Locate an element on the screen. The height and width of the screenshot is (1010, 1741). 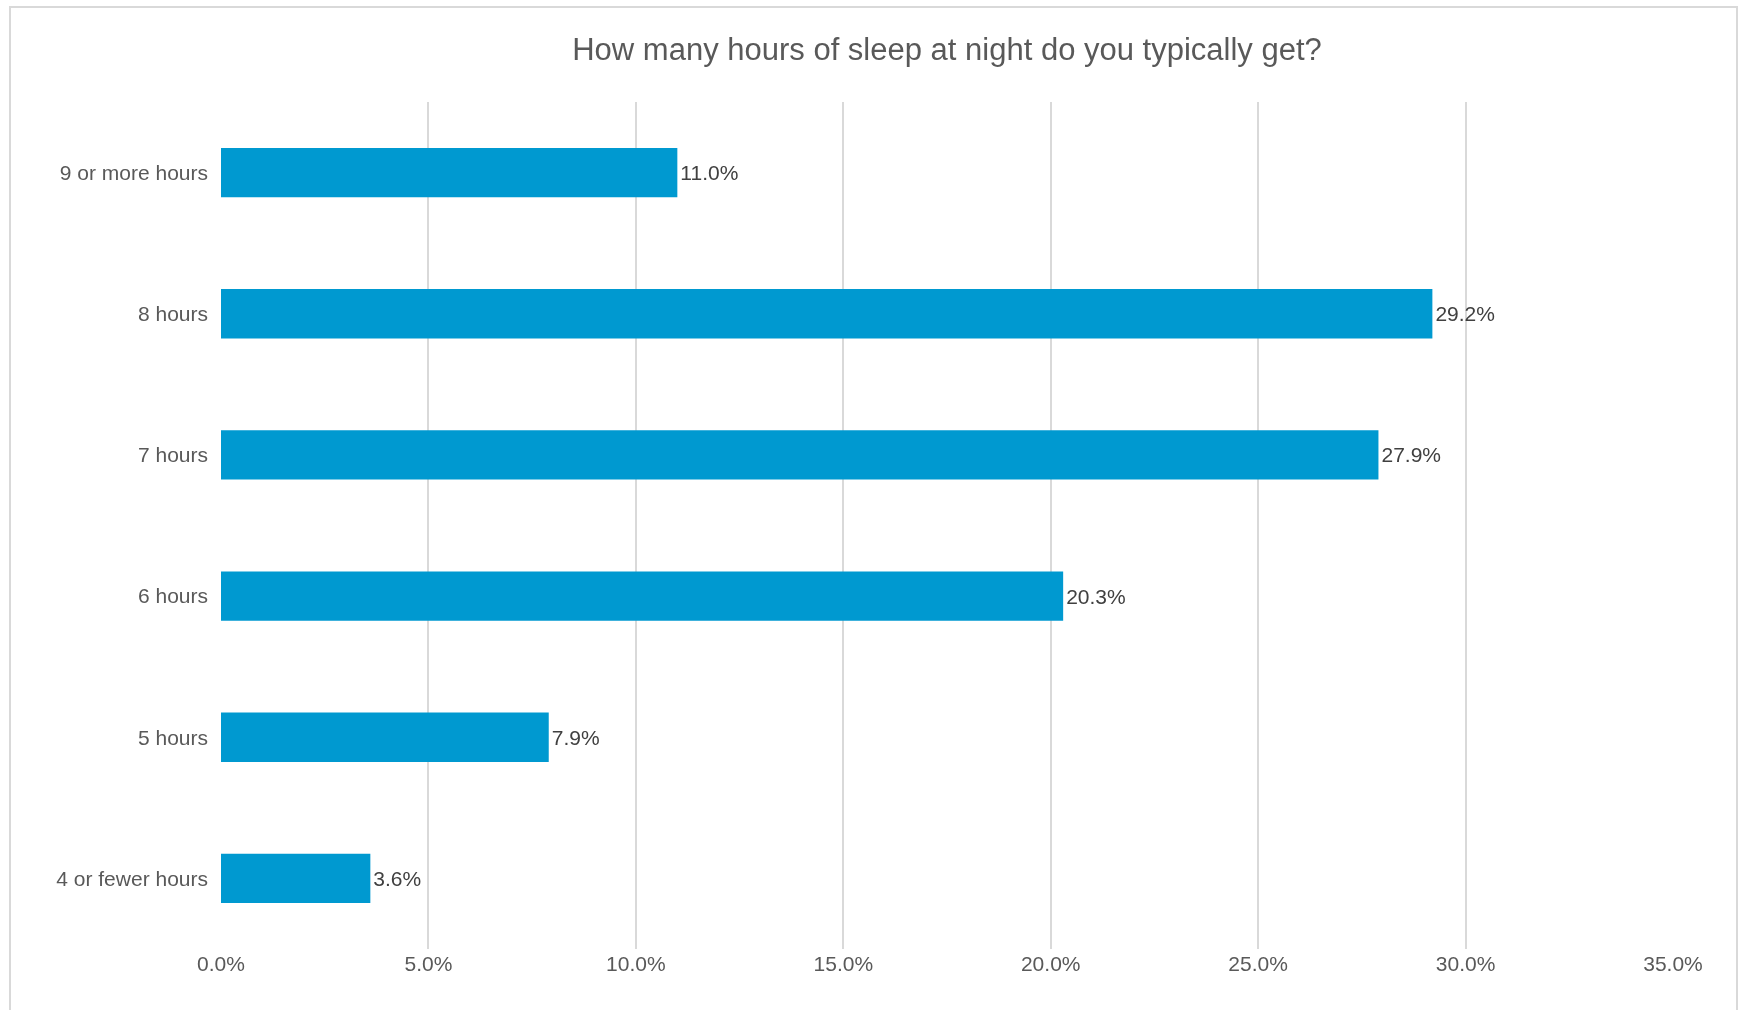
chart-title: How many hours of sleep at night do you typically get? is located at coordinates (947, 49).